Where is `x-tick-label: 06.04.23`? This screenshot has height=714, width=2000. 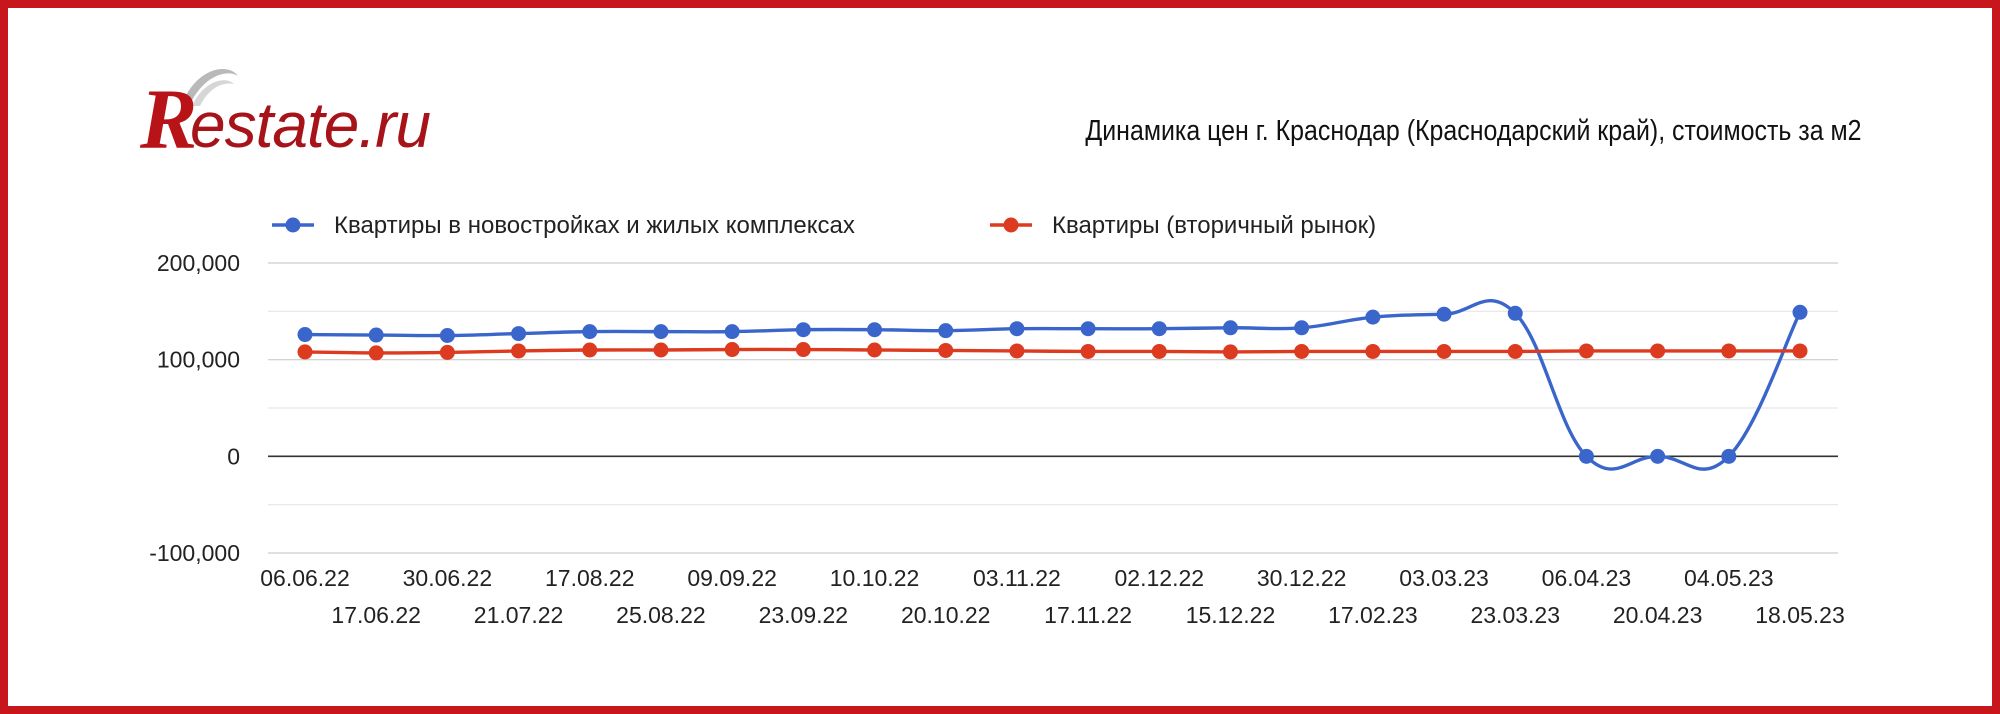
x-tick-label: 06.04.23 is located at coordinates (1587, 578).